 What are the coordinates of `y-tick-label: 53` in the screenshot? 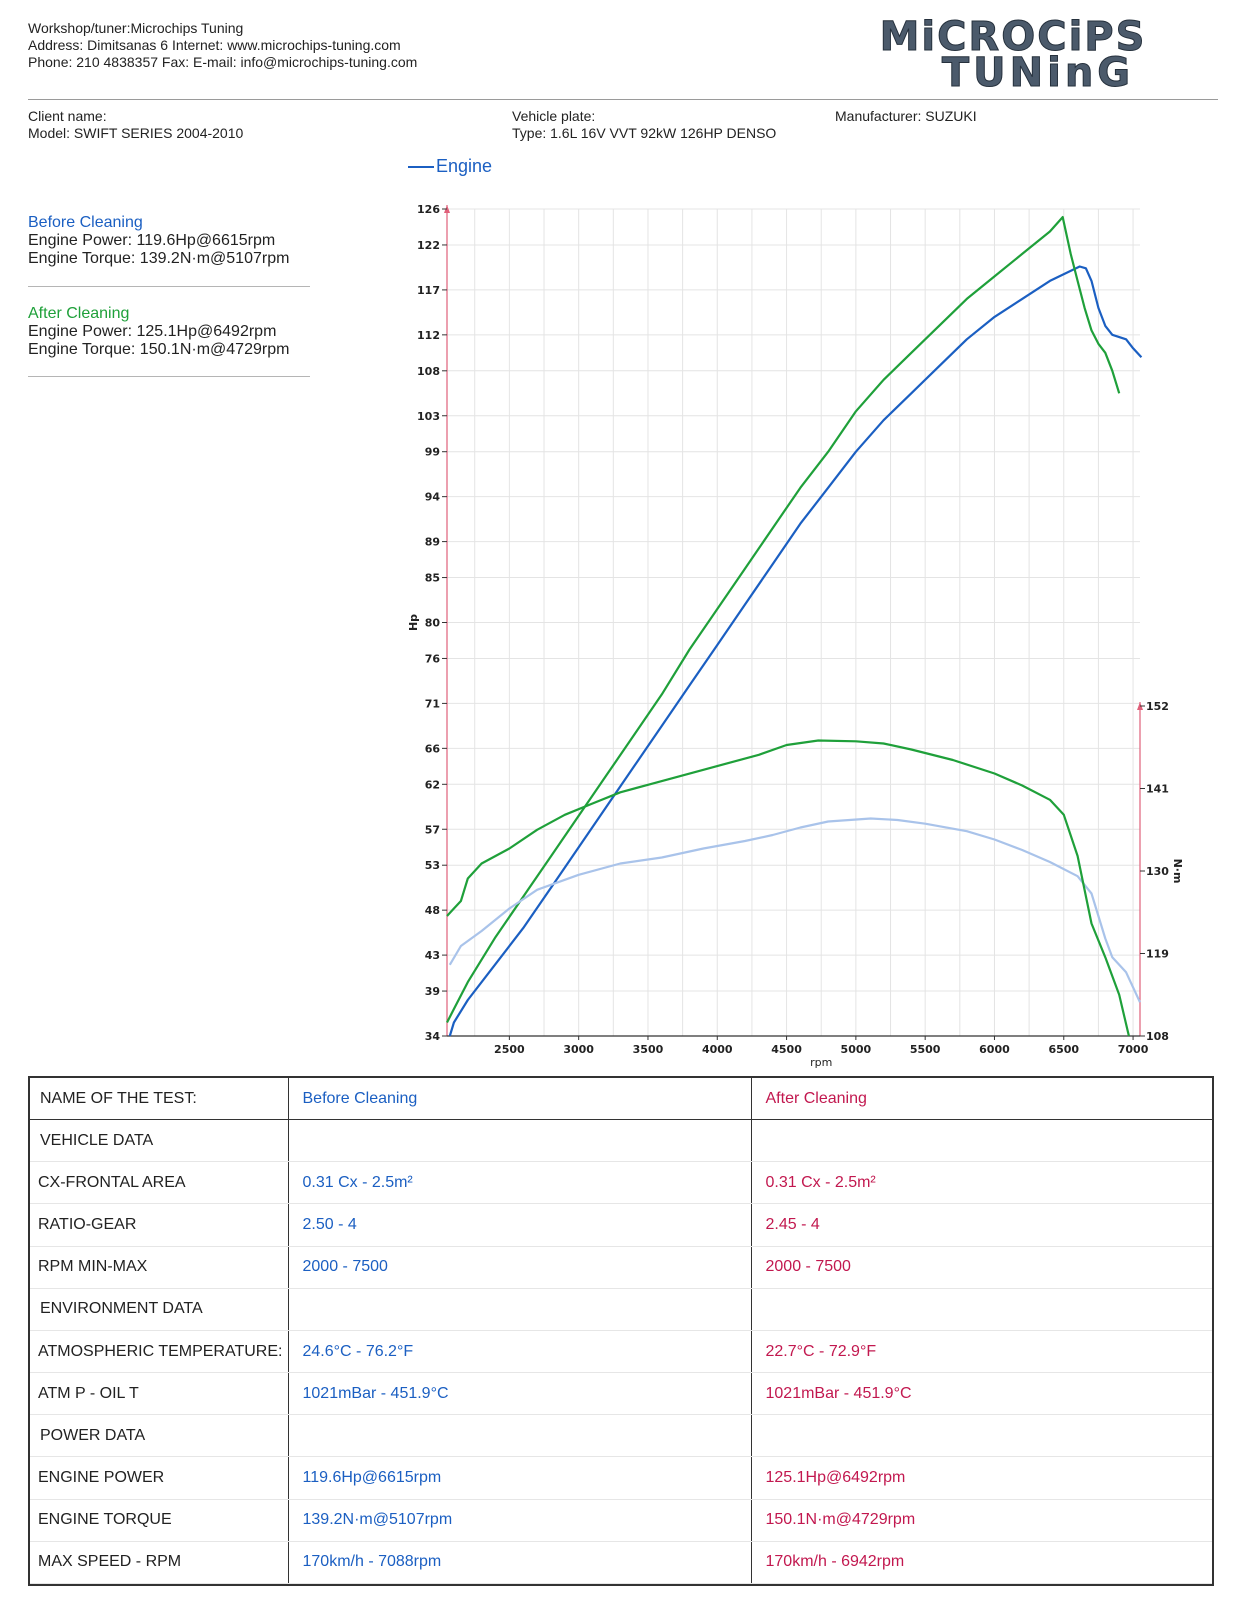 It's located at (432, 865).